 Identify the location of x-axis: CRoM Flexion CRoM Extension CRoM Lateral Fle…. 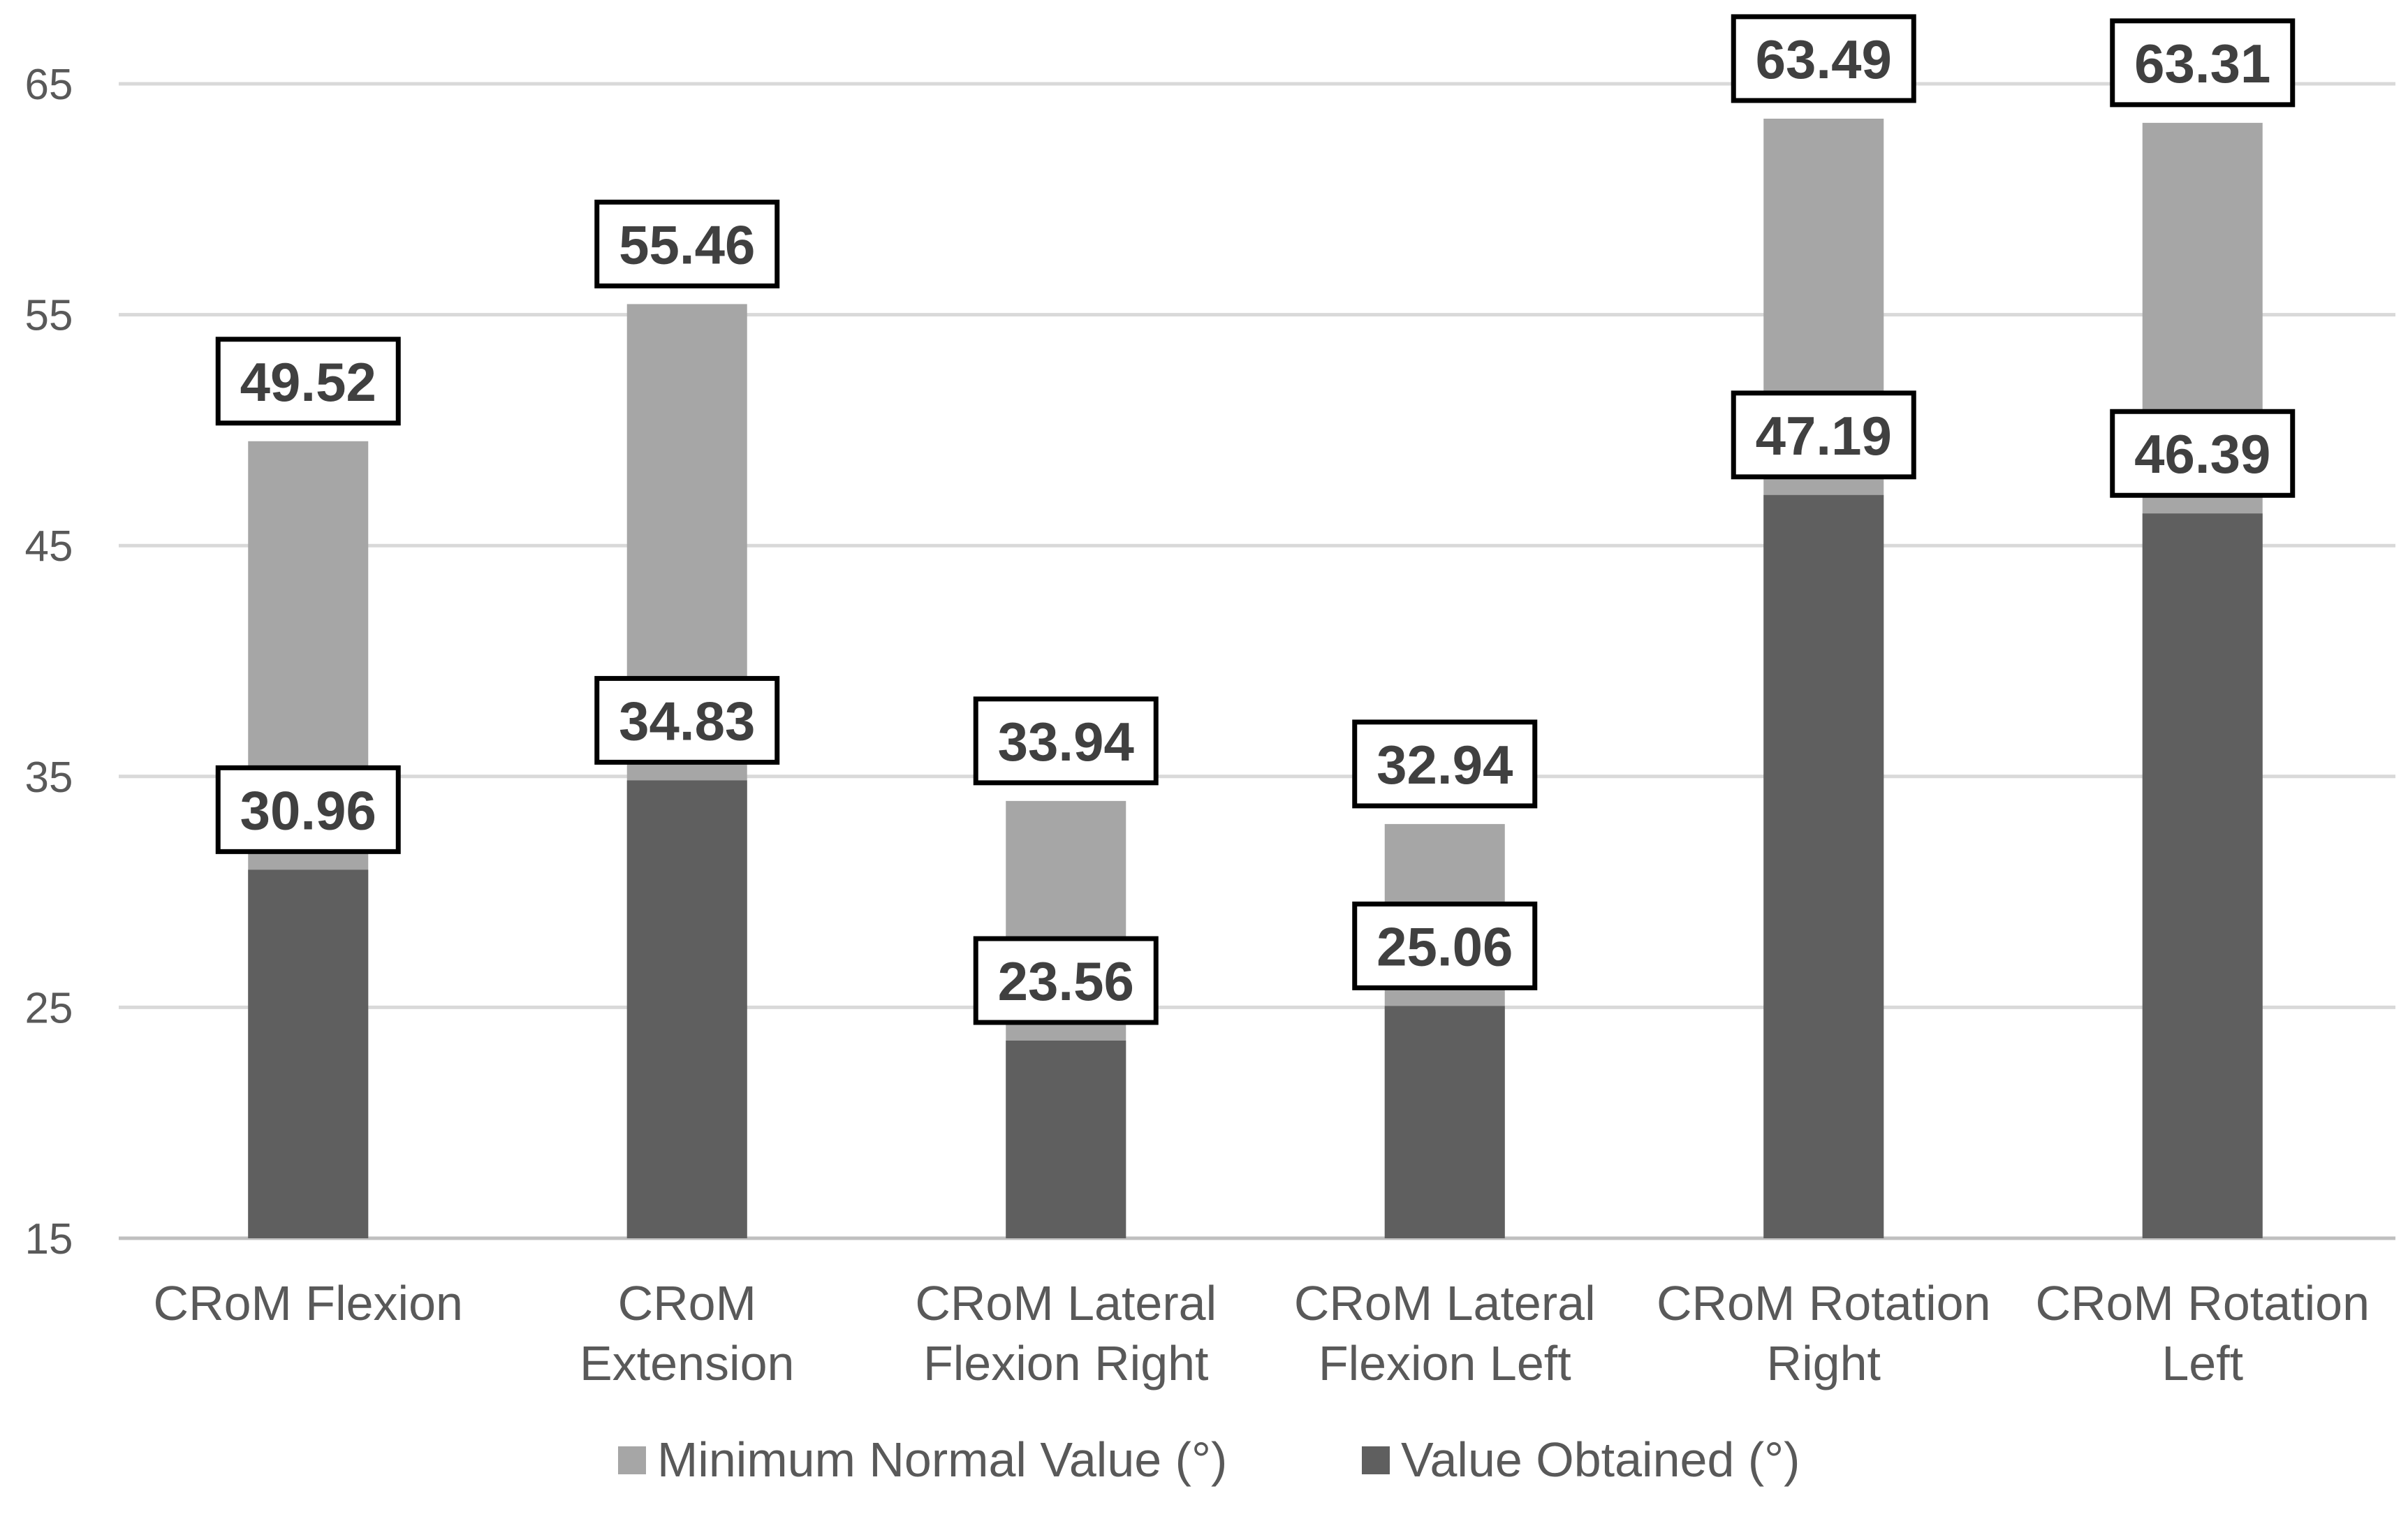
(1262, 1333).